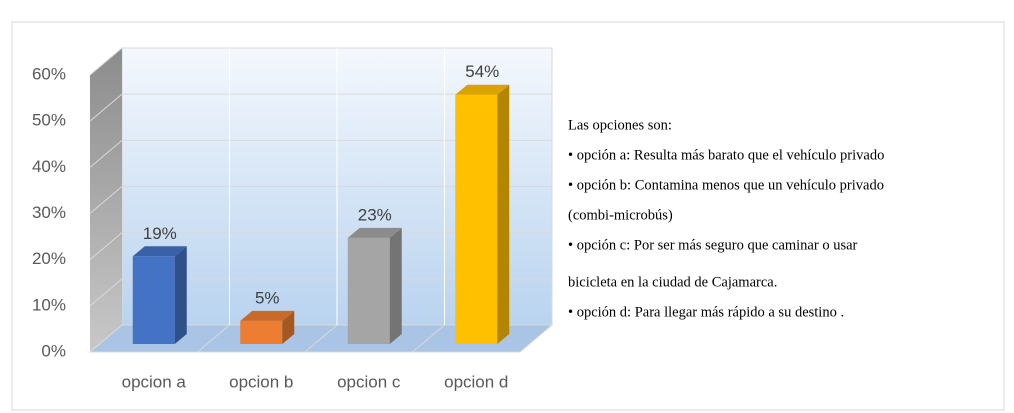  Describe the element at coordinates (49, 166) in the screenshot. I see `y-tick-label: 40%` at that location.